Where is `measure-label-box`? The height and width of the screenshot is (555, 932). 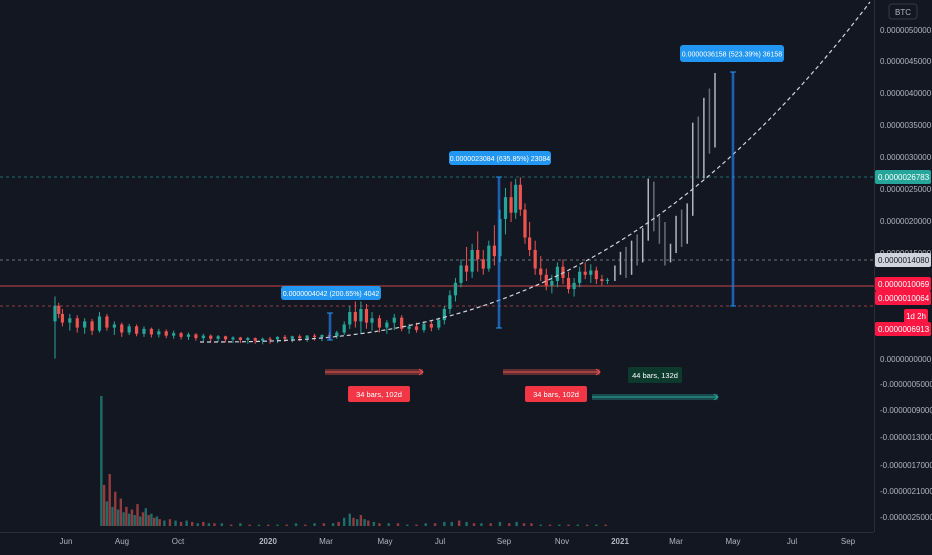
measure-label-box is located at coordinates (331, 293).